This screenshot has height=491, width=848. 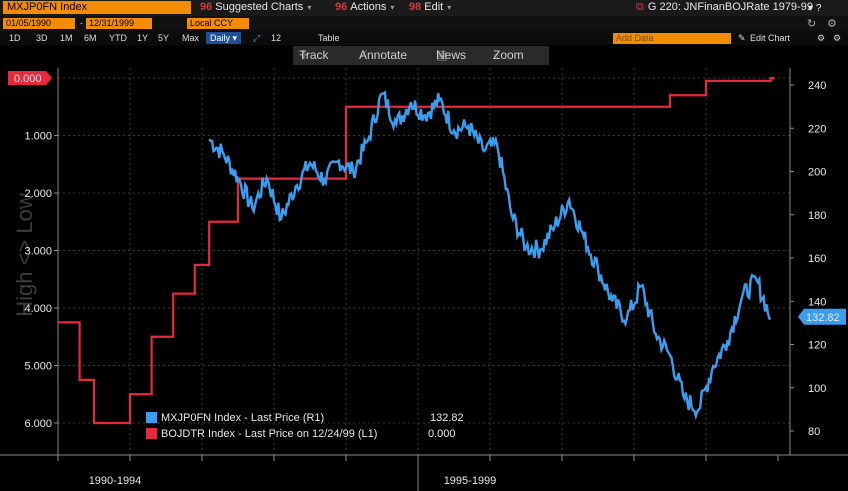 What do you see at coordinates (38, 137) in the screenshot?
I see `left-tick-label: 1.000` at bounding box center [38, 137].